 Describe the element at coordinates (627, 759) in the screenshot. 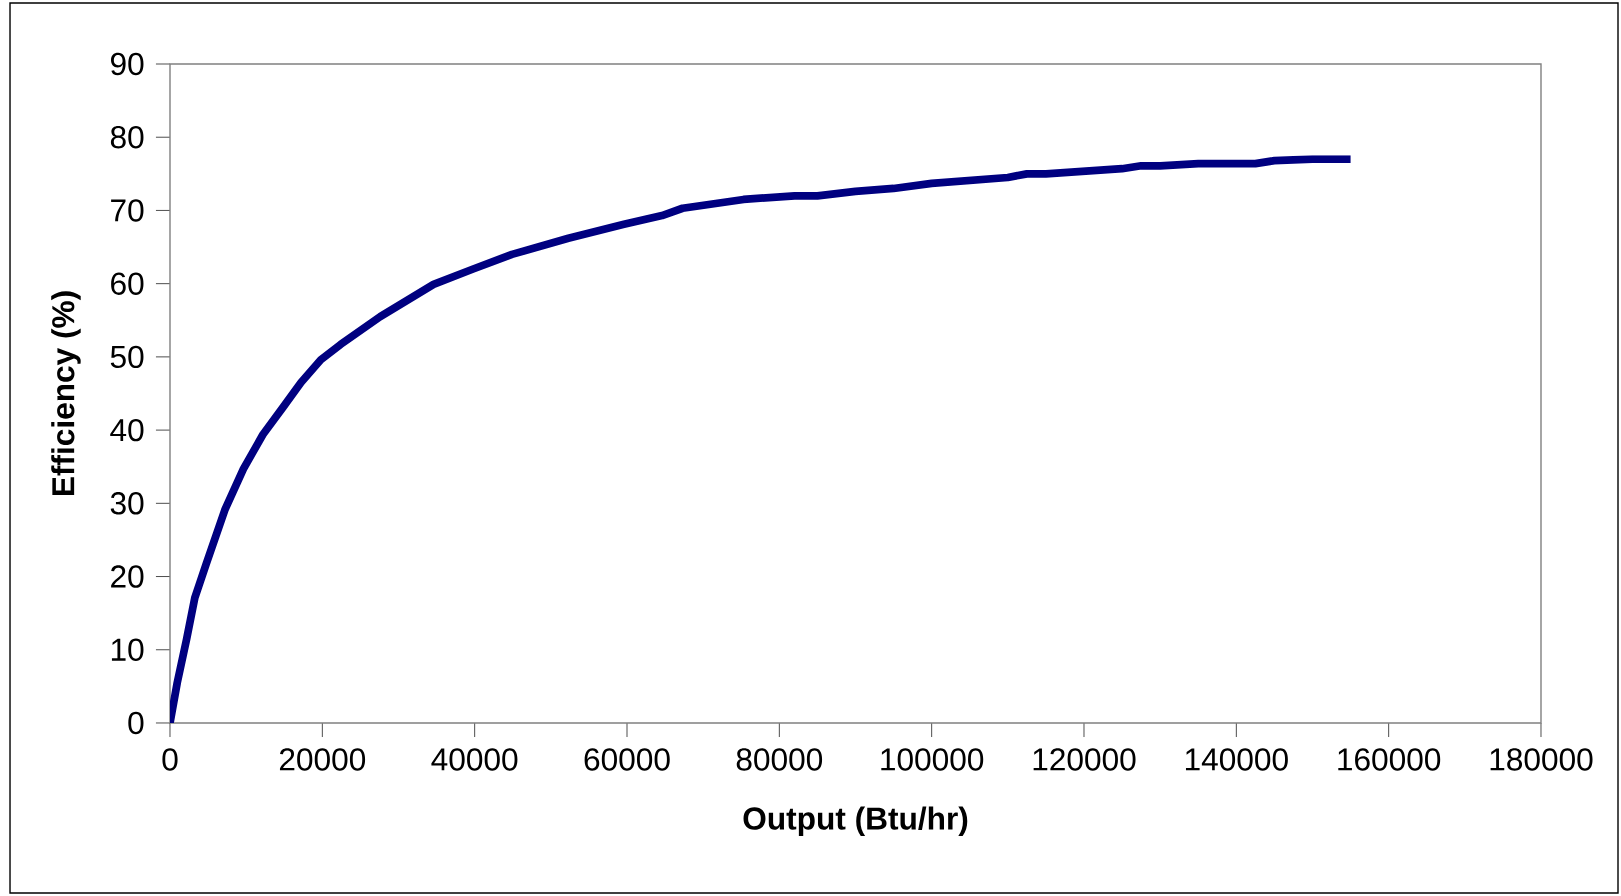

I see `x-tick-label: 60000` at that location.